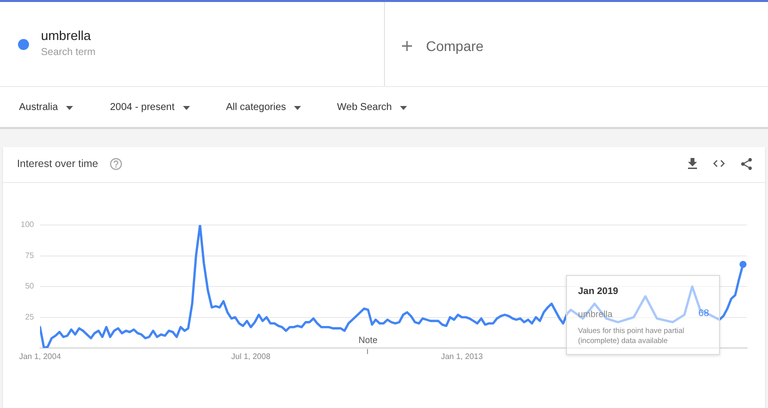 The image size is (768, 408). What do you see at coordinates (57, 164) in the screenshot?
I see `chart-title: Interest over time` at bounding box center [57, 164].